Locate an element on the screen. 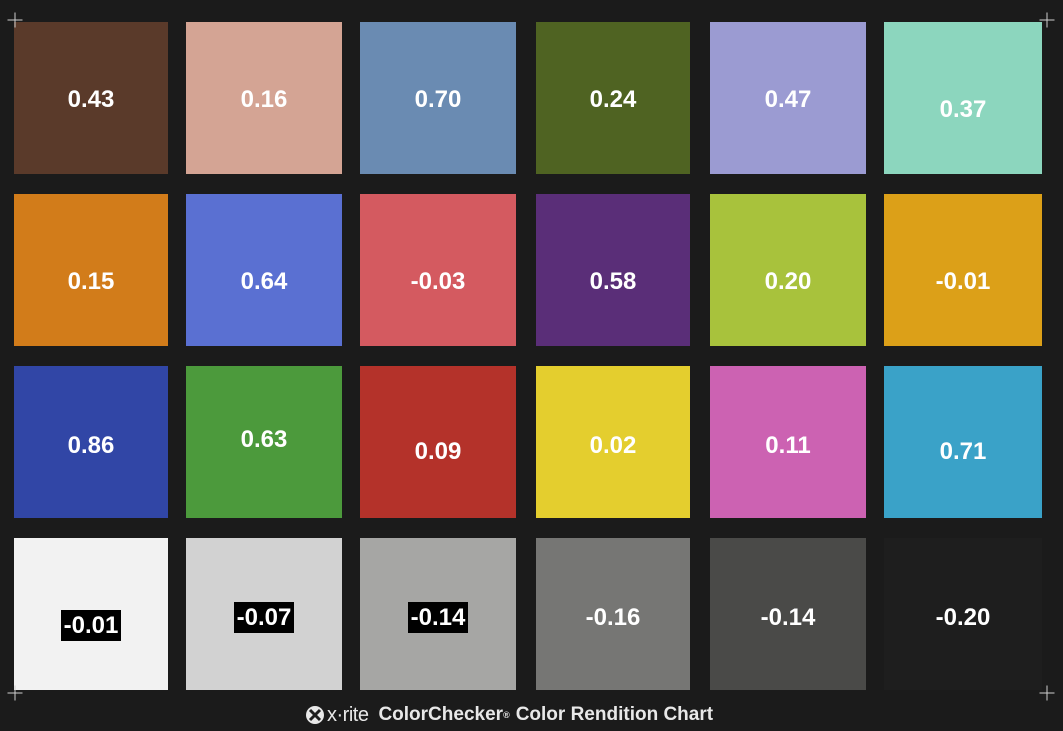 The height and width of the screenshot is (731, 1063). color-patch: 0.37 is located at coordinates (963, 98).